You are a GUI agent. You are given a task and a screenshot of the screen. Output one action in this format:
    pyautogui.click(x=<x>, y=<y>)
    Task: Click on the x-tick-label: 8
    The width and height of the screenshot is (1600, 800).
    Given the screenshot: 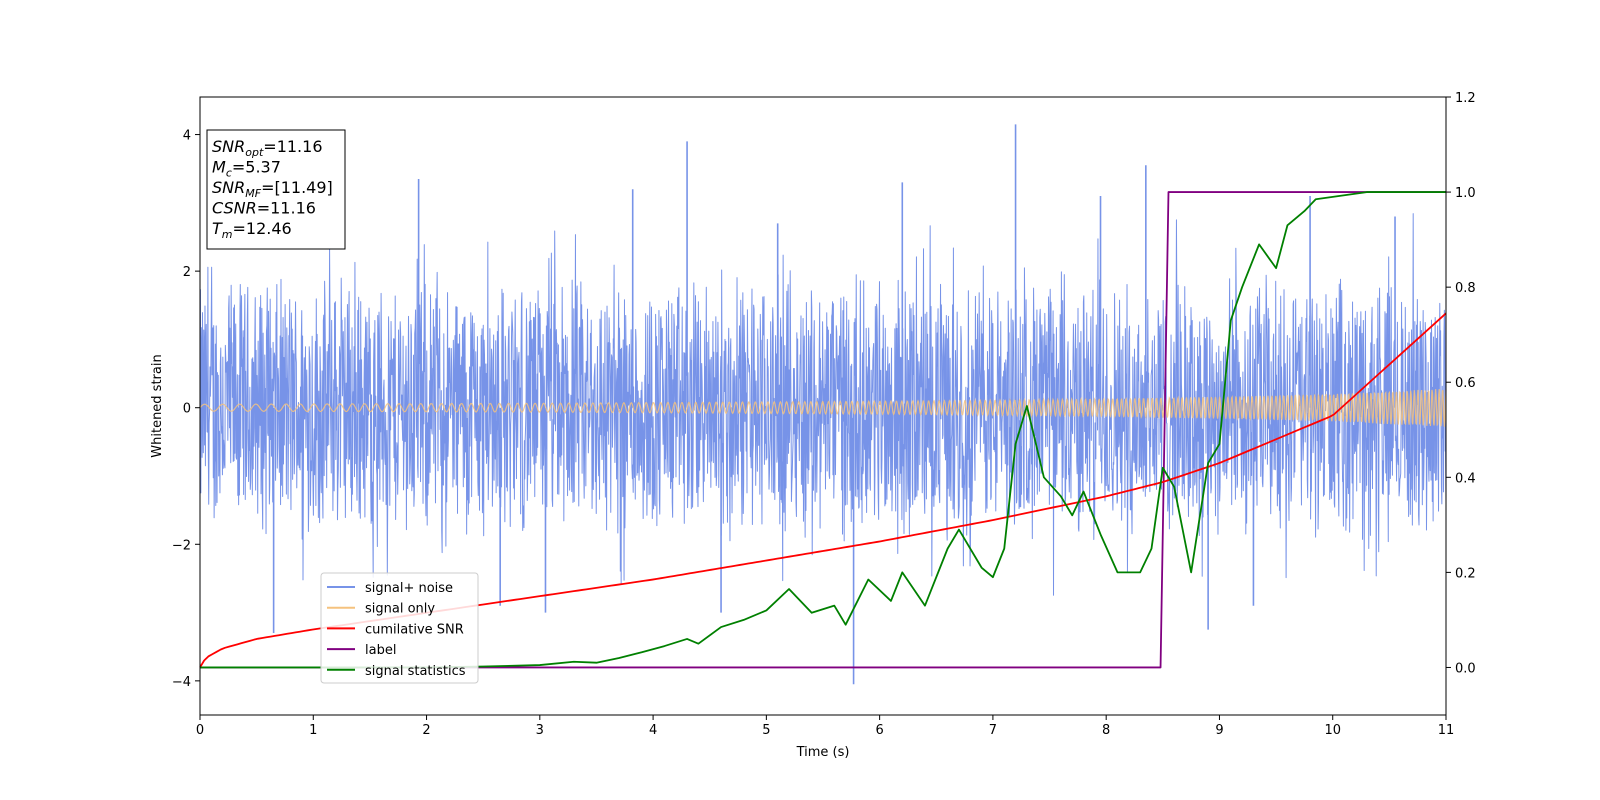 What is the action you would take?
    pyautogui.click(x=1106, y=730)
    